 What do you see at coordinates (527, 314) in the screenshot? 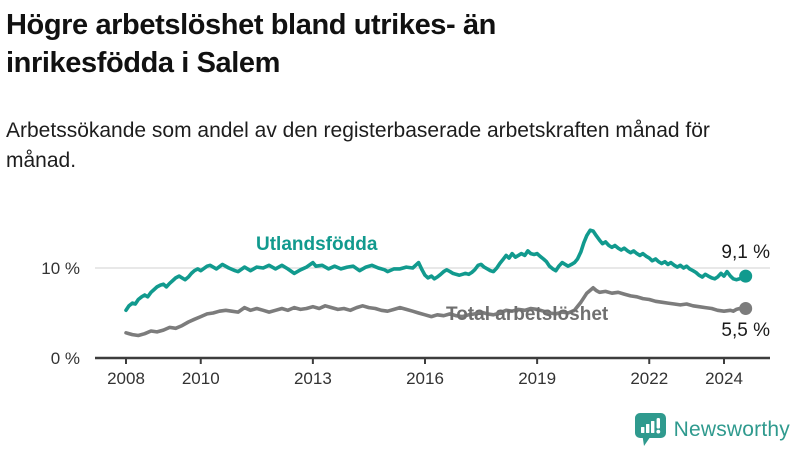
I see `series-label-total-arbetsloshet: Total arbetslöshet` at bounding box center [527, 314].